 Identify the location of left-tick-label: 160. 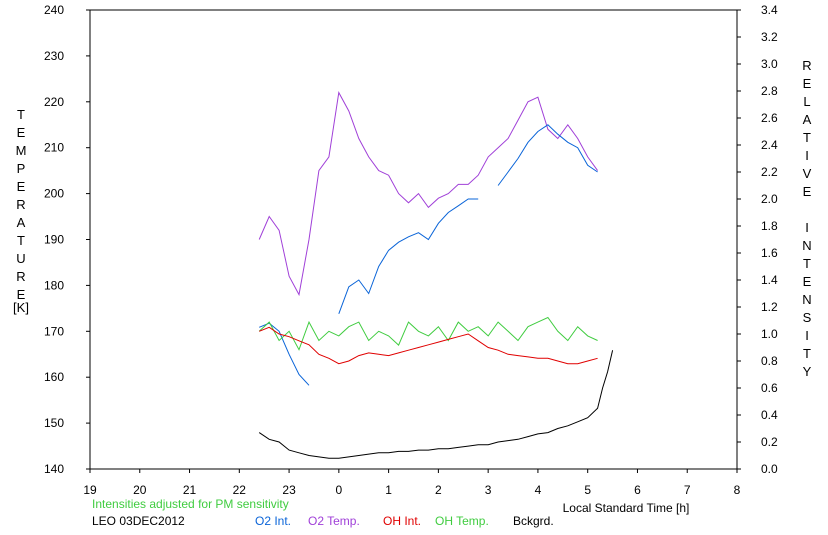
(54, 377).